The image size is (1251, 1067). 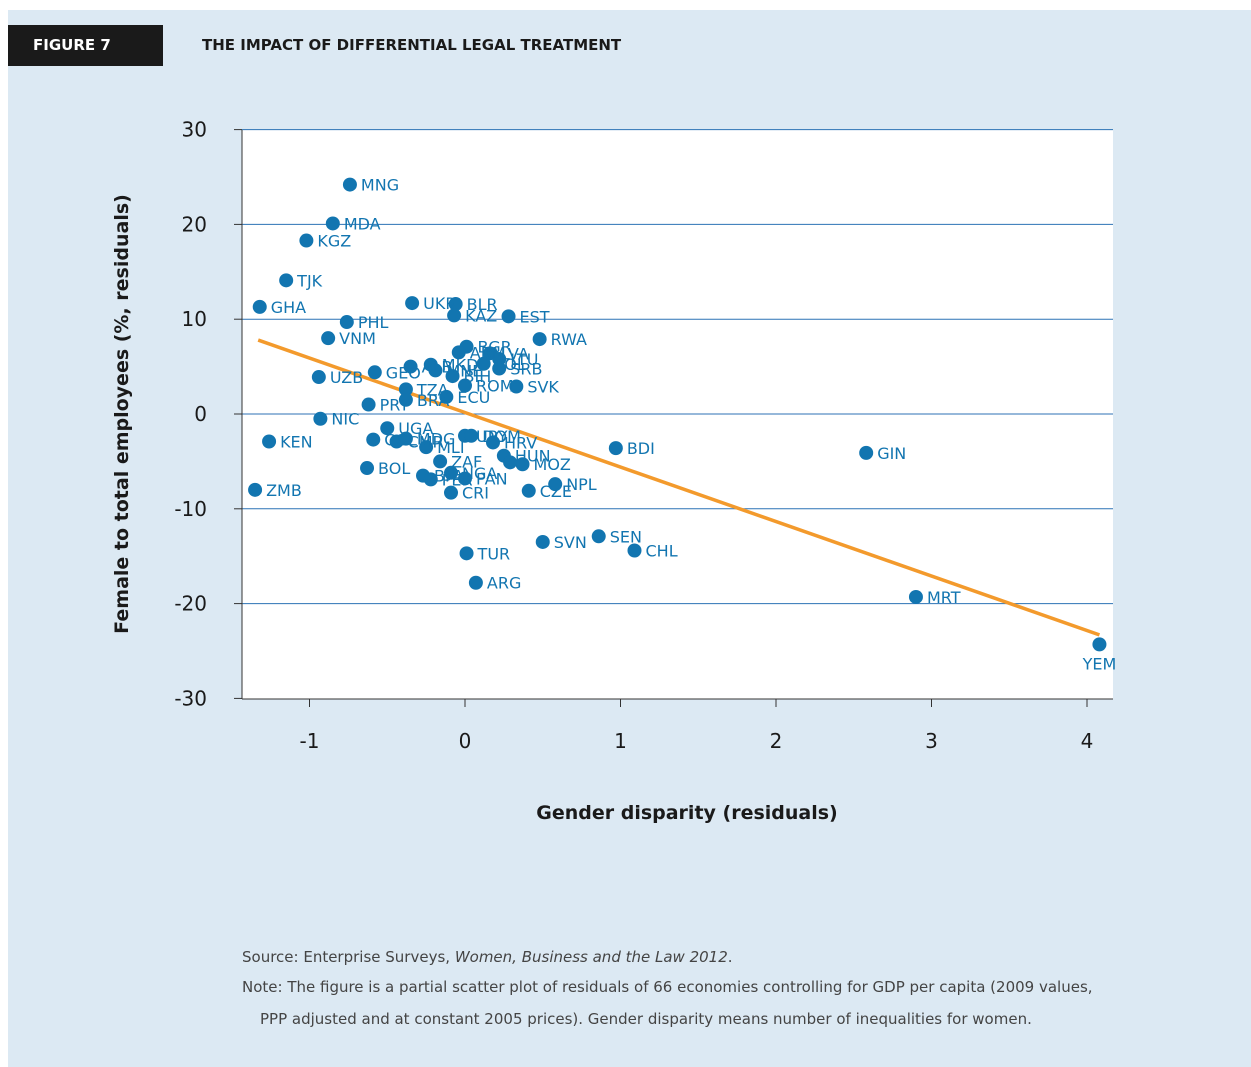 What do you see at coordinates (1099, 663) in the screenshot?
I see `point-label: YEM` at bounding box center [1099, 663].